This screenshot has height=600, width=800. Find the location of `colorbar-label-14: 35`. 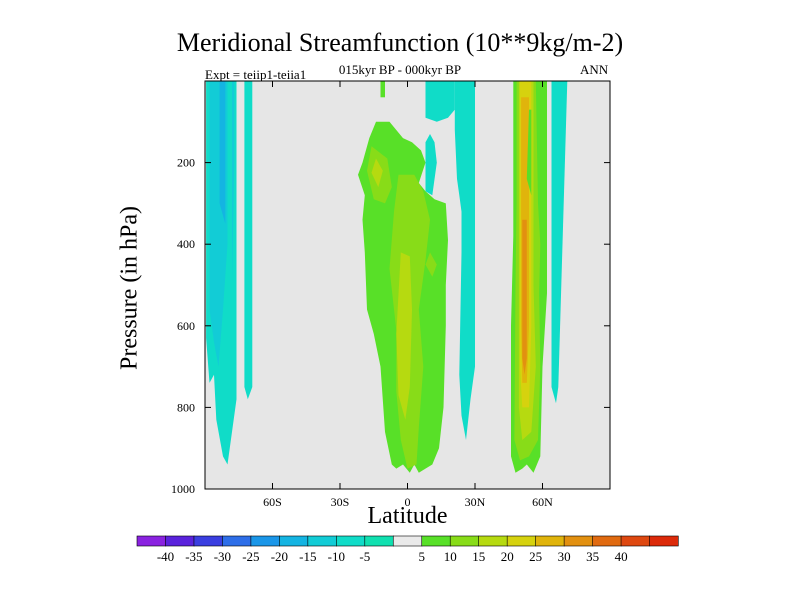

colorbar-label-14: 35 is located at coordinates (592, 556).